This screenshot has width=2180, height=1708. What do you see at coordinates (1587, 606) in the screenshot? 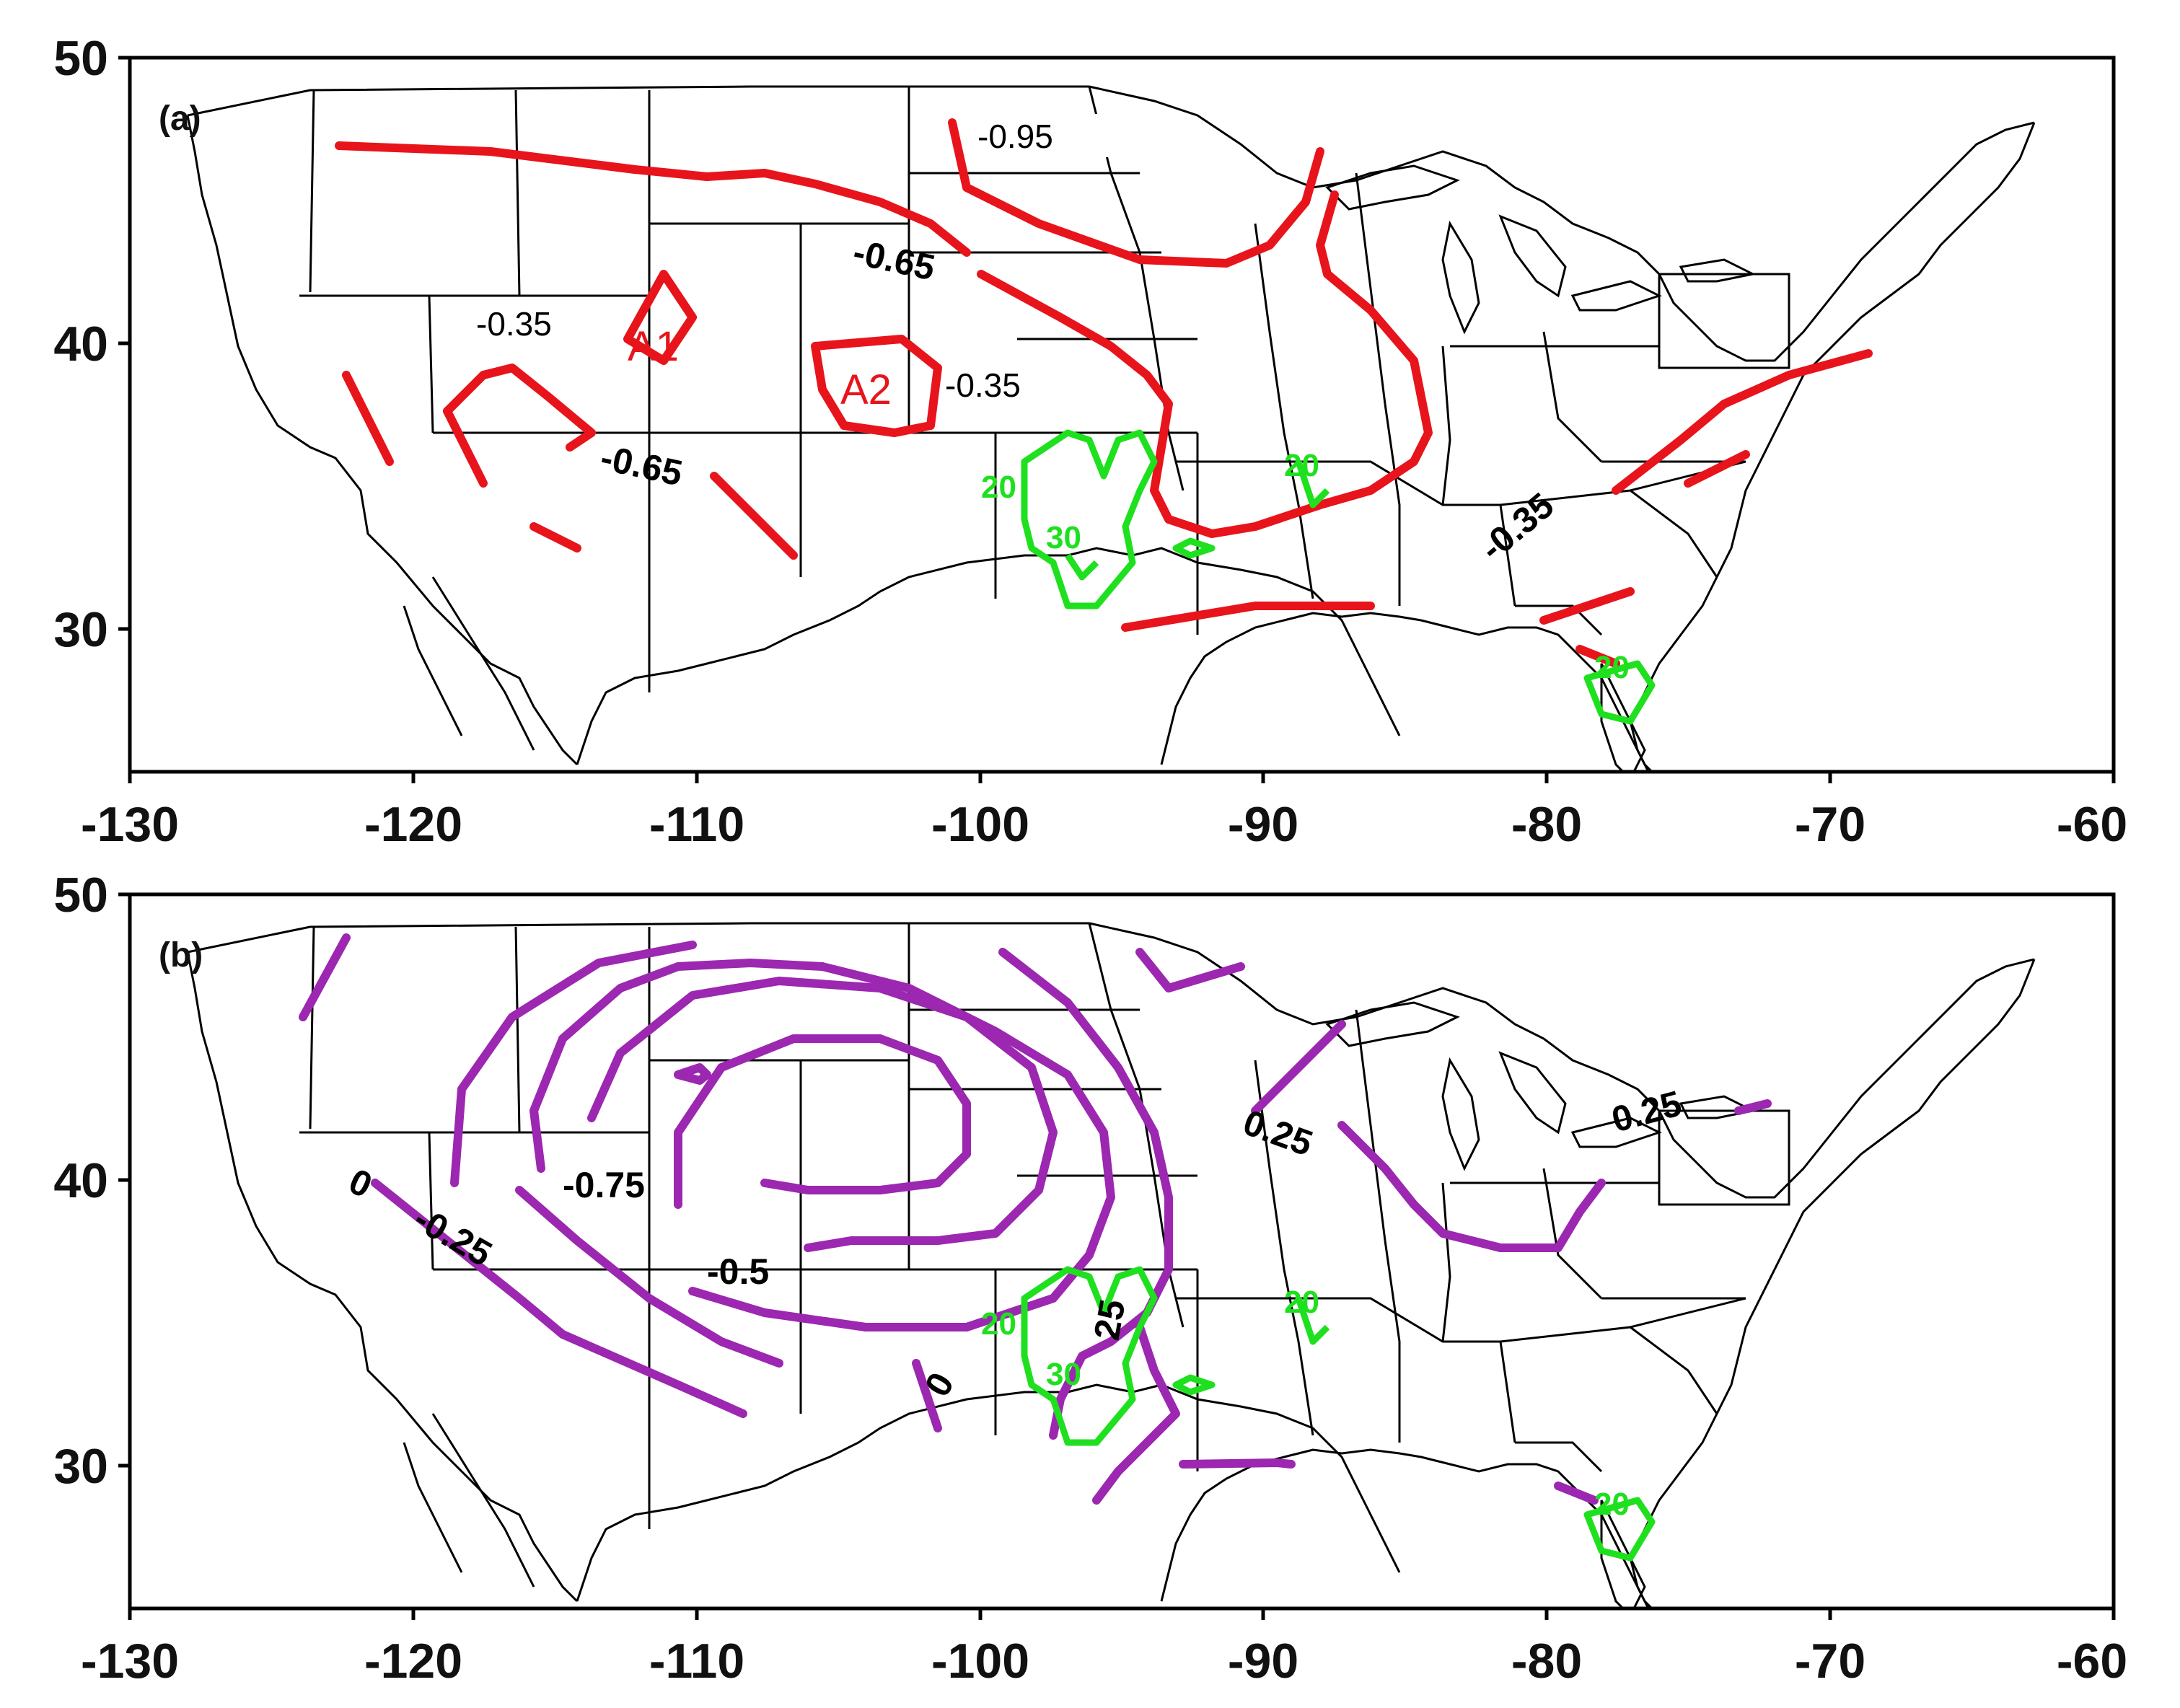
I see `contour-se1` at bounding box center [1587, 606].